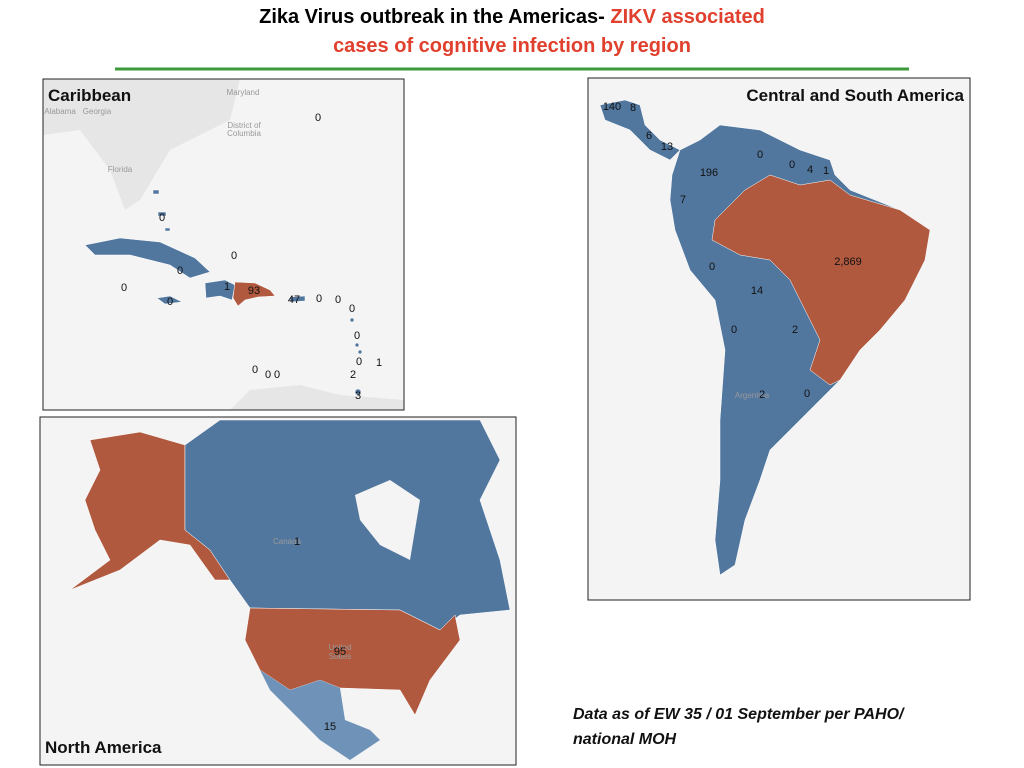 Image resolution: width=1024 pixels, height=768 pixels. What do you see at coordinates (120, 169) in the screenshot?
I see `place-name: Florida` at bounding box center [120, 169].